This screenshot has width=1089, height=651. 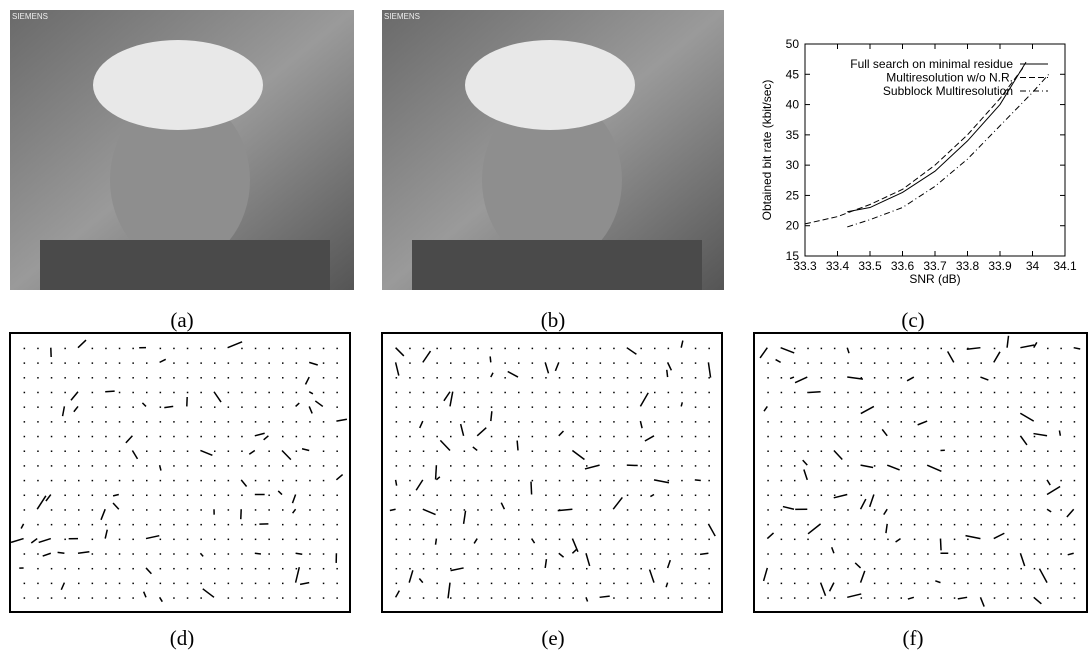 What do you see at coordinates (914, 146) in the screenshot?
I see `line-series` at bounding box center [914, 146].